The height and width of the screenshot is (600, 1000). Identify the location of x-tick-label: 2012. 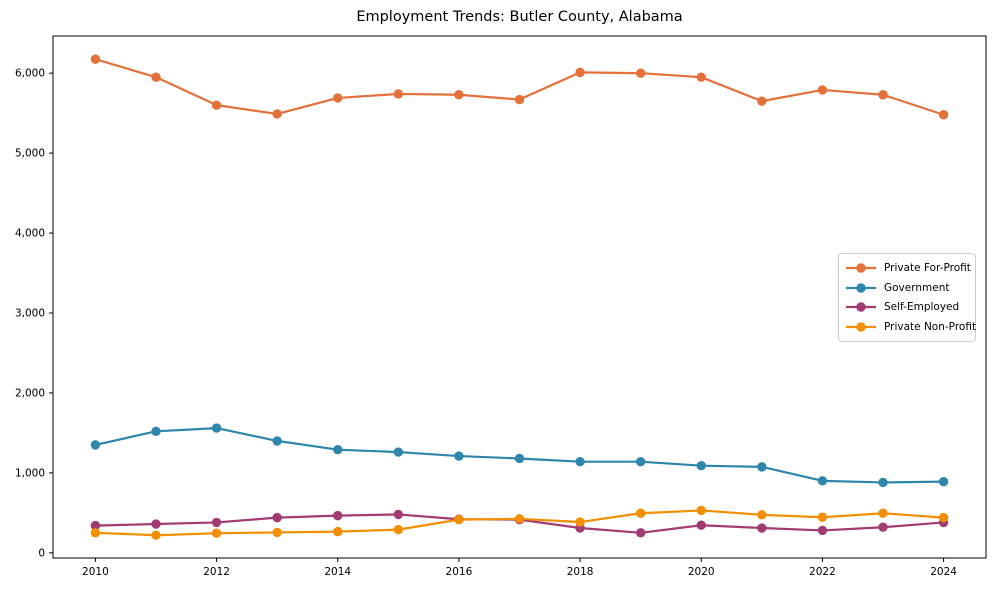
(216, 572).